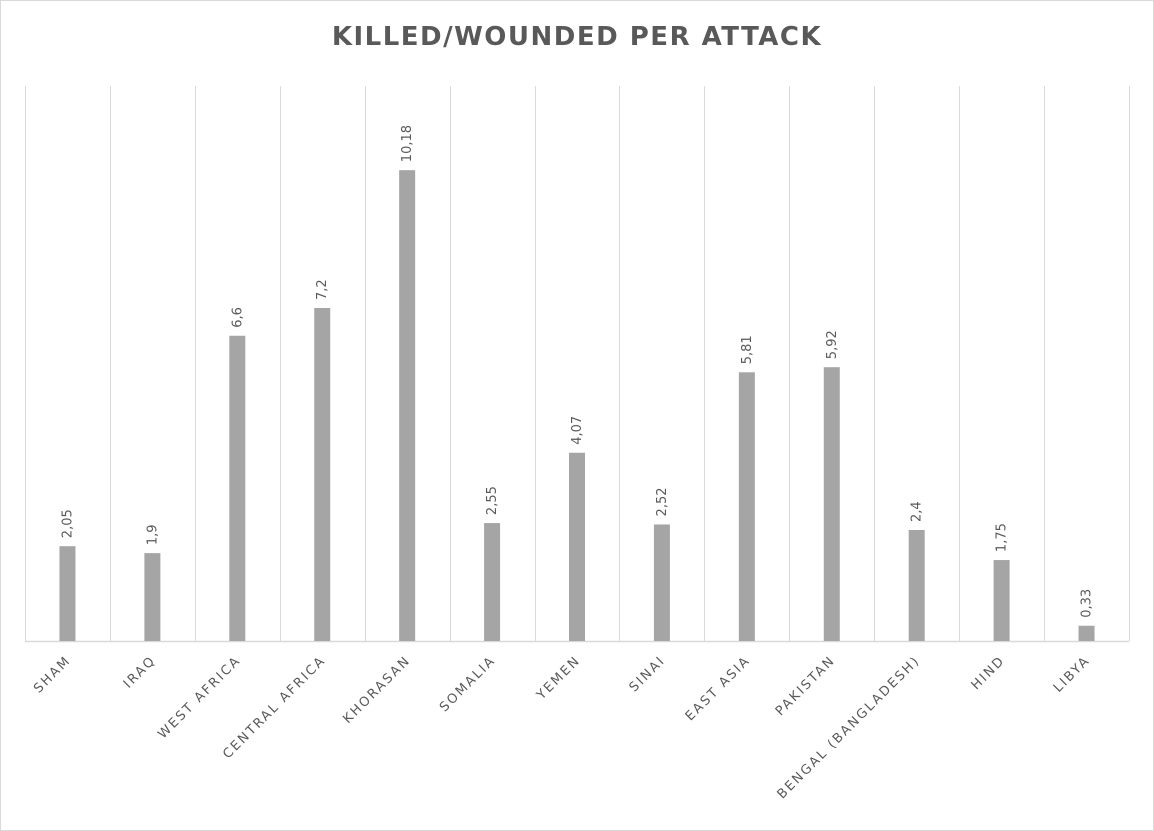 This screenshot has width=1154, height=831. I want to click on x-tick-label: KHORASAN, so click(377, 690).